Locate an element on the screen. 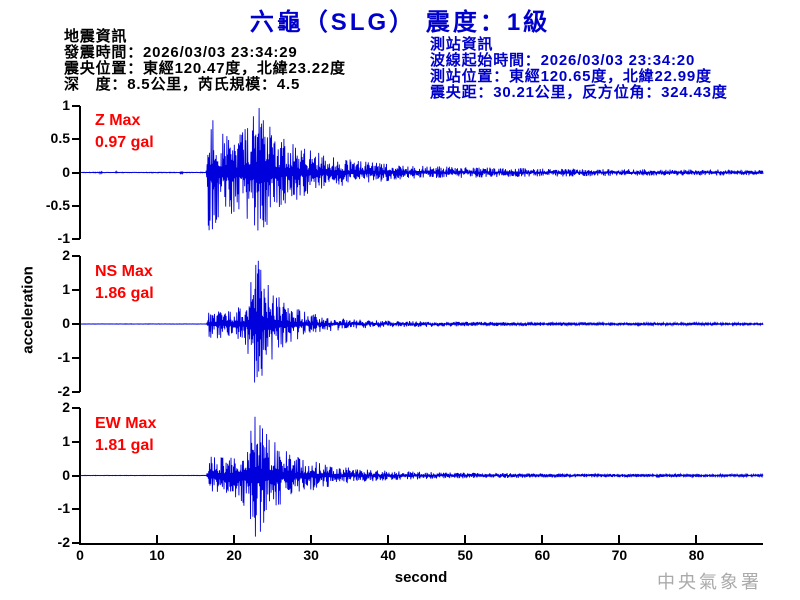  channel-max-label-ew: EW Max 1.81 gal is located at coordinates (125, 435).